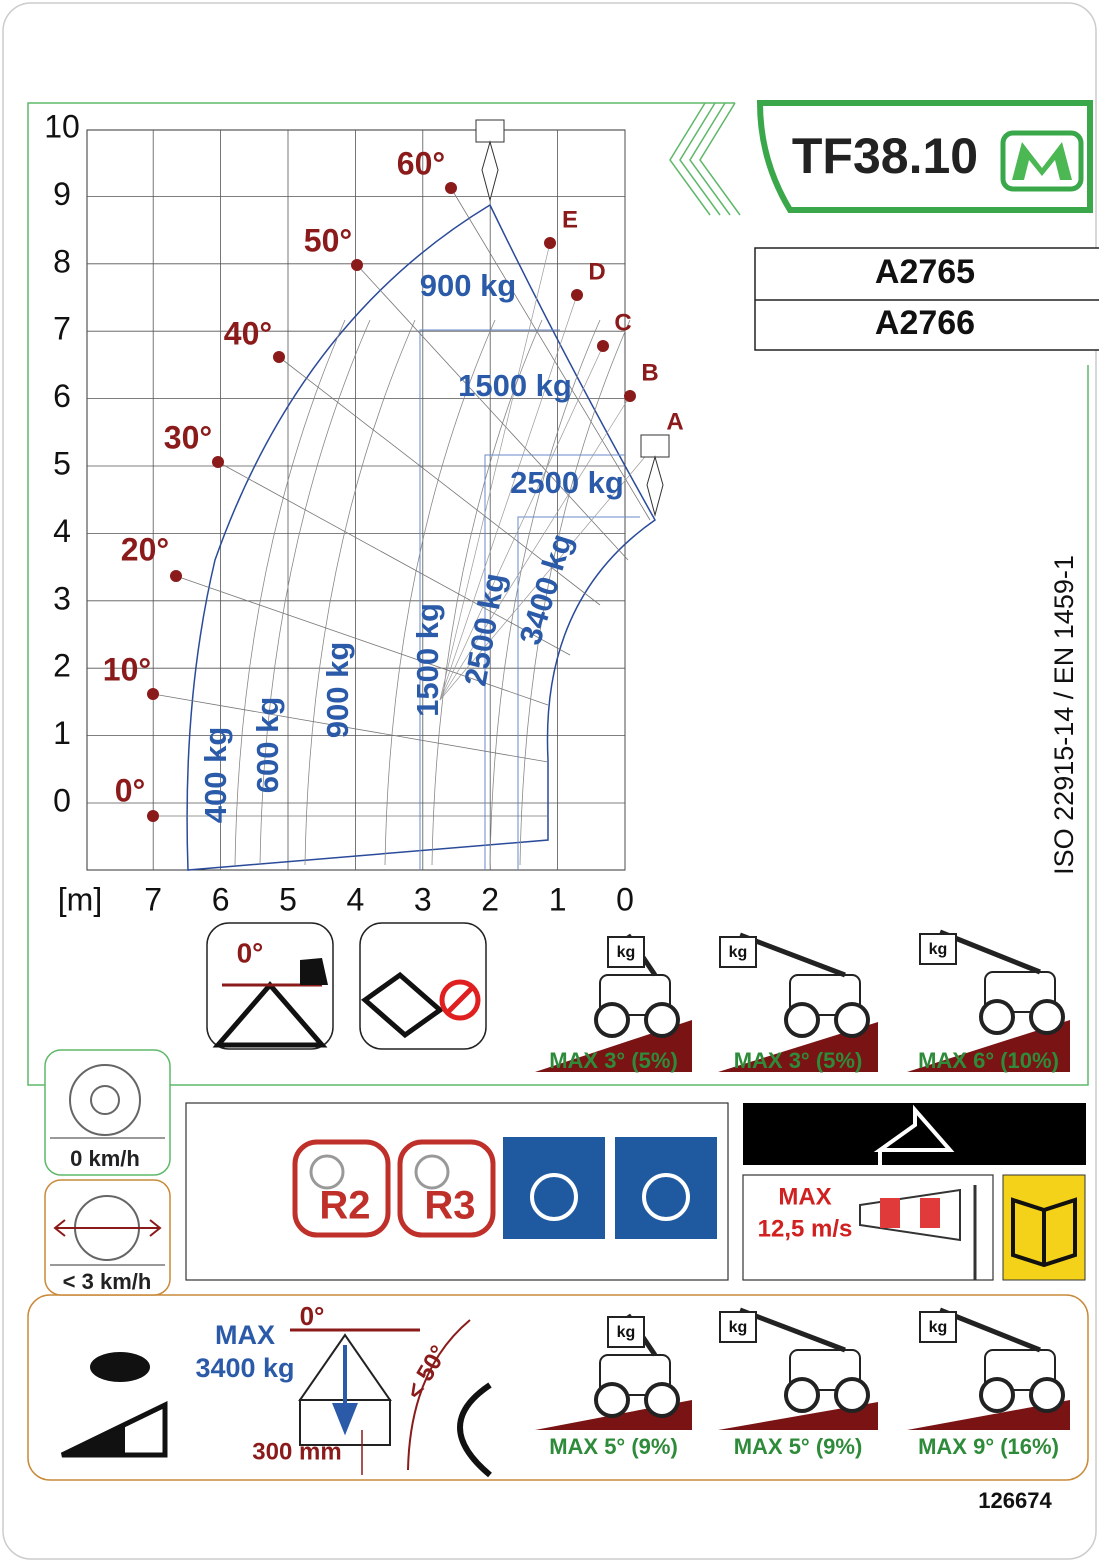 The height and width of the screenshot is (1562, 1099). Describe the element at coordinates (890, 1213) in the screenshot. I see `windsock-band` at that location.